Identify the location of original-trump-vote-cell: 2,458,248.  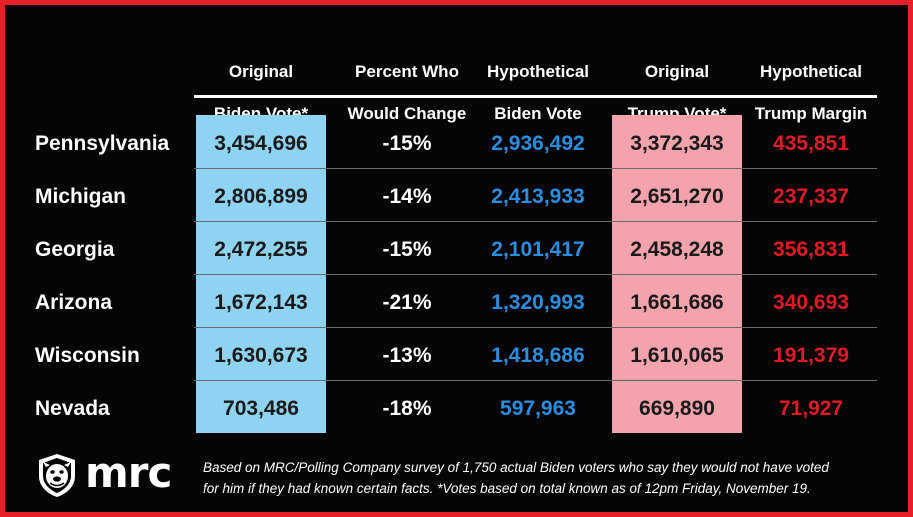
(677, 249).